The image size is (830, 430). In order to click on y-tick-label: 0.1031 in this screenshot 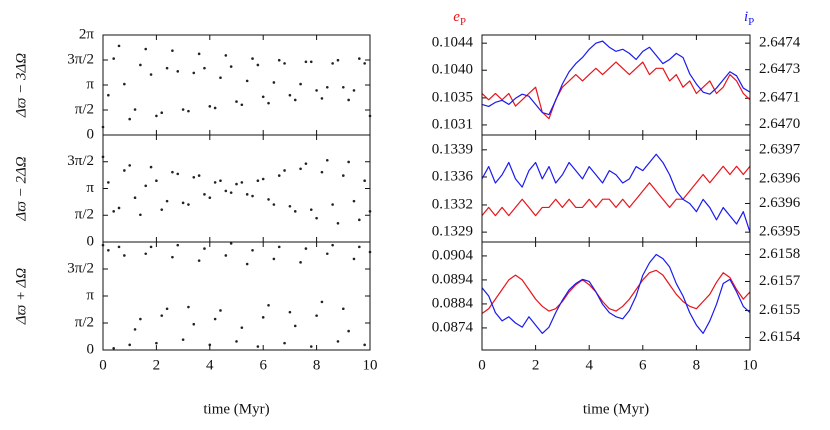, I will do `click(452, 124)`.